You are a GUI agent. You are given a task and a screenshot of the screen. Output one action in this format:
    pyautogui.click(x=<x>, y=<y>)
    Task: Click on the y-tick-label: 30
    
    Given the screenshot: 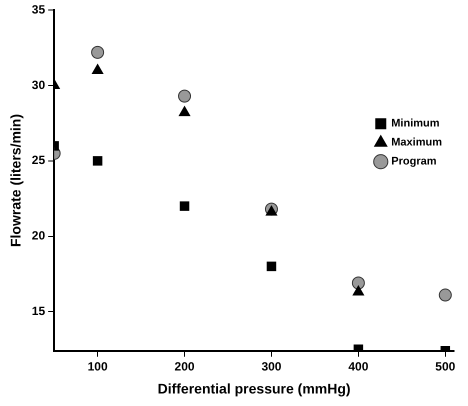 What is the action you would take?
    pyautogui.click(x=39, y=85)
    